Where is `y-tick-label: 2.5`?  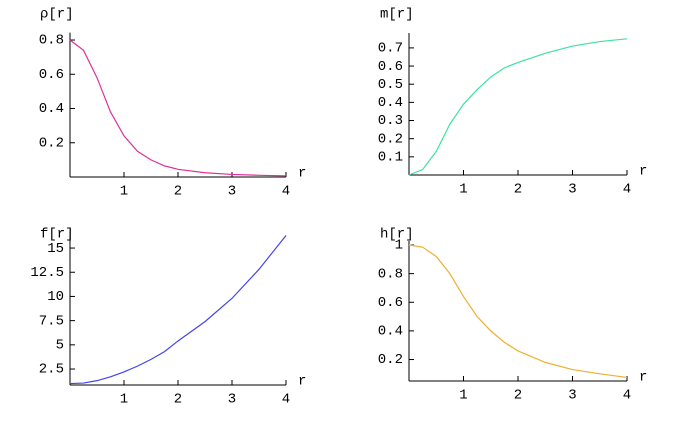
y-tick-label: 2.5 is located at coordinates (51, 370).